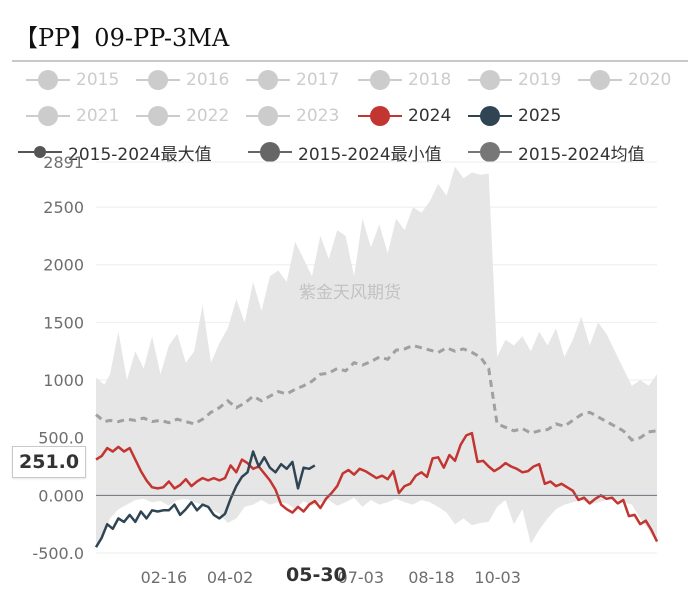 Image resolution: width=700 pixels, height=594 pixels. I want to click on legend-item-2020: 2020, so click(623, 80).